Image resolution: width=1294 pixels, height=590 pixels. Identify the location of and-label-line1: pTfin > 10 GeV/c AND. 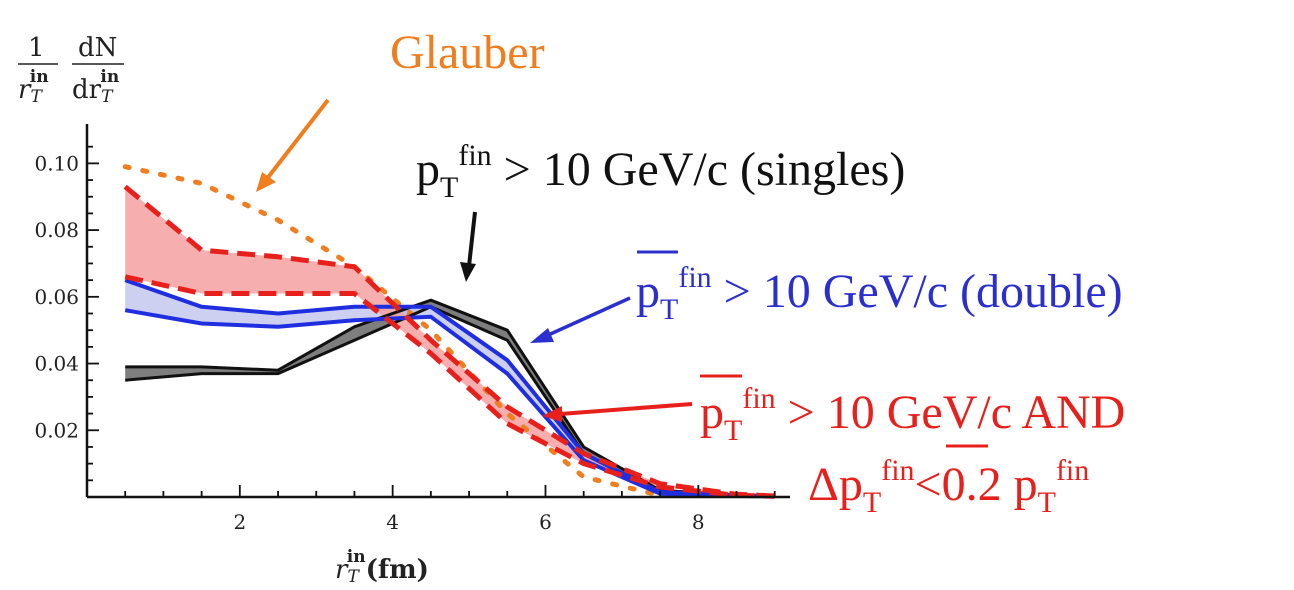
(912, 414).